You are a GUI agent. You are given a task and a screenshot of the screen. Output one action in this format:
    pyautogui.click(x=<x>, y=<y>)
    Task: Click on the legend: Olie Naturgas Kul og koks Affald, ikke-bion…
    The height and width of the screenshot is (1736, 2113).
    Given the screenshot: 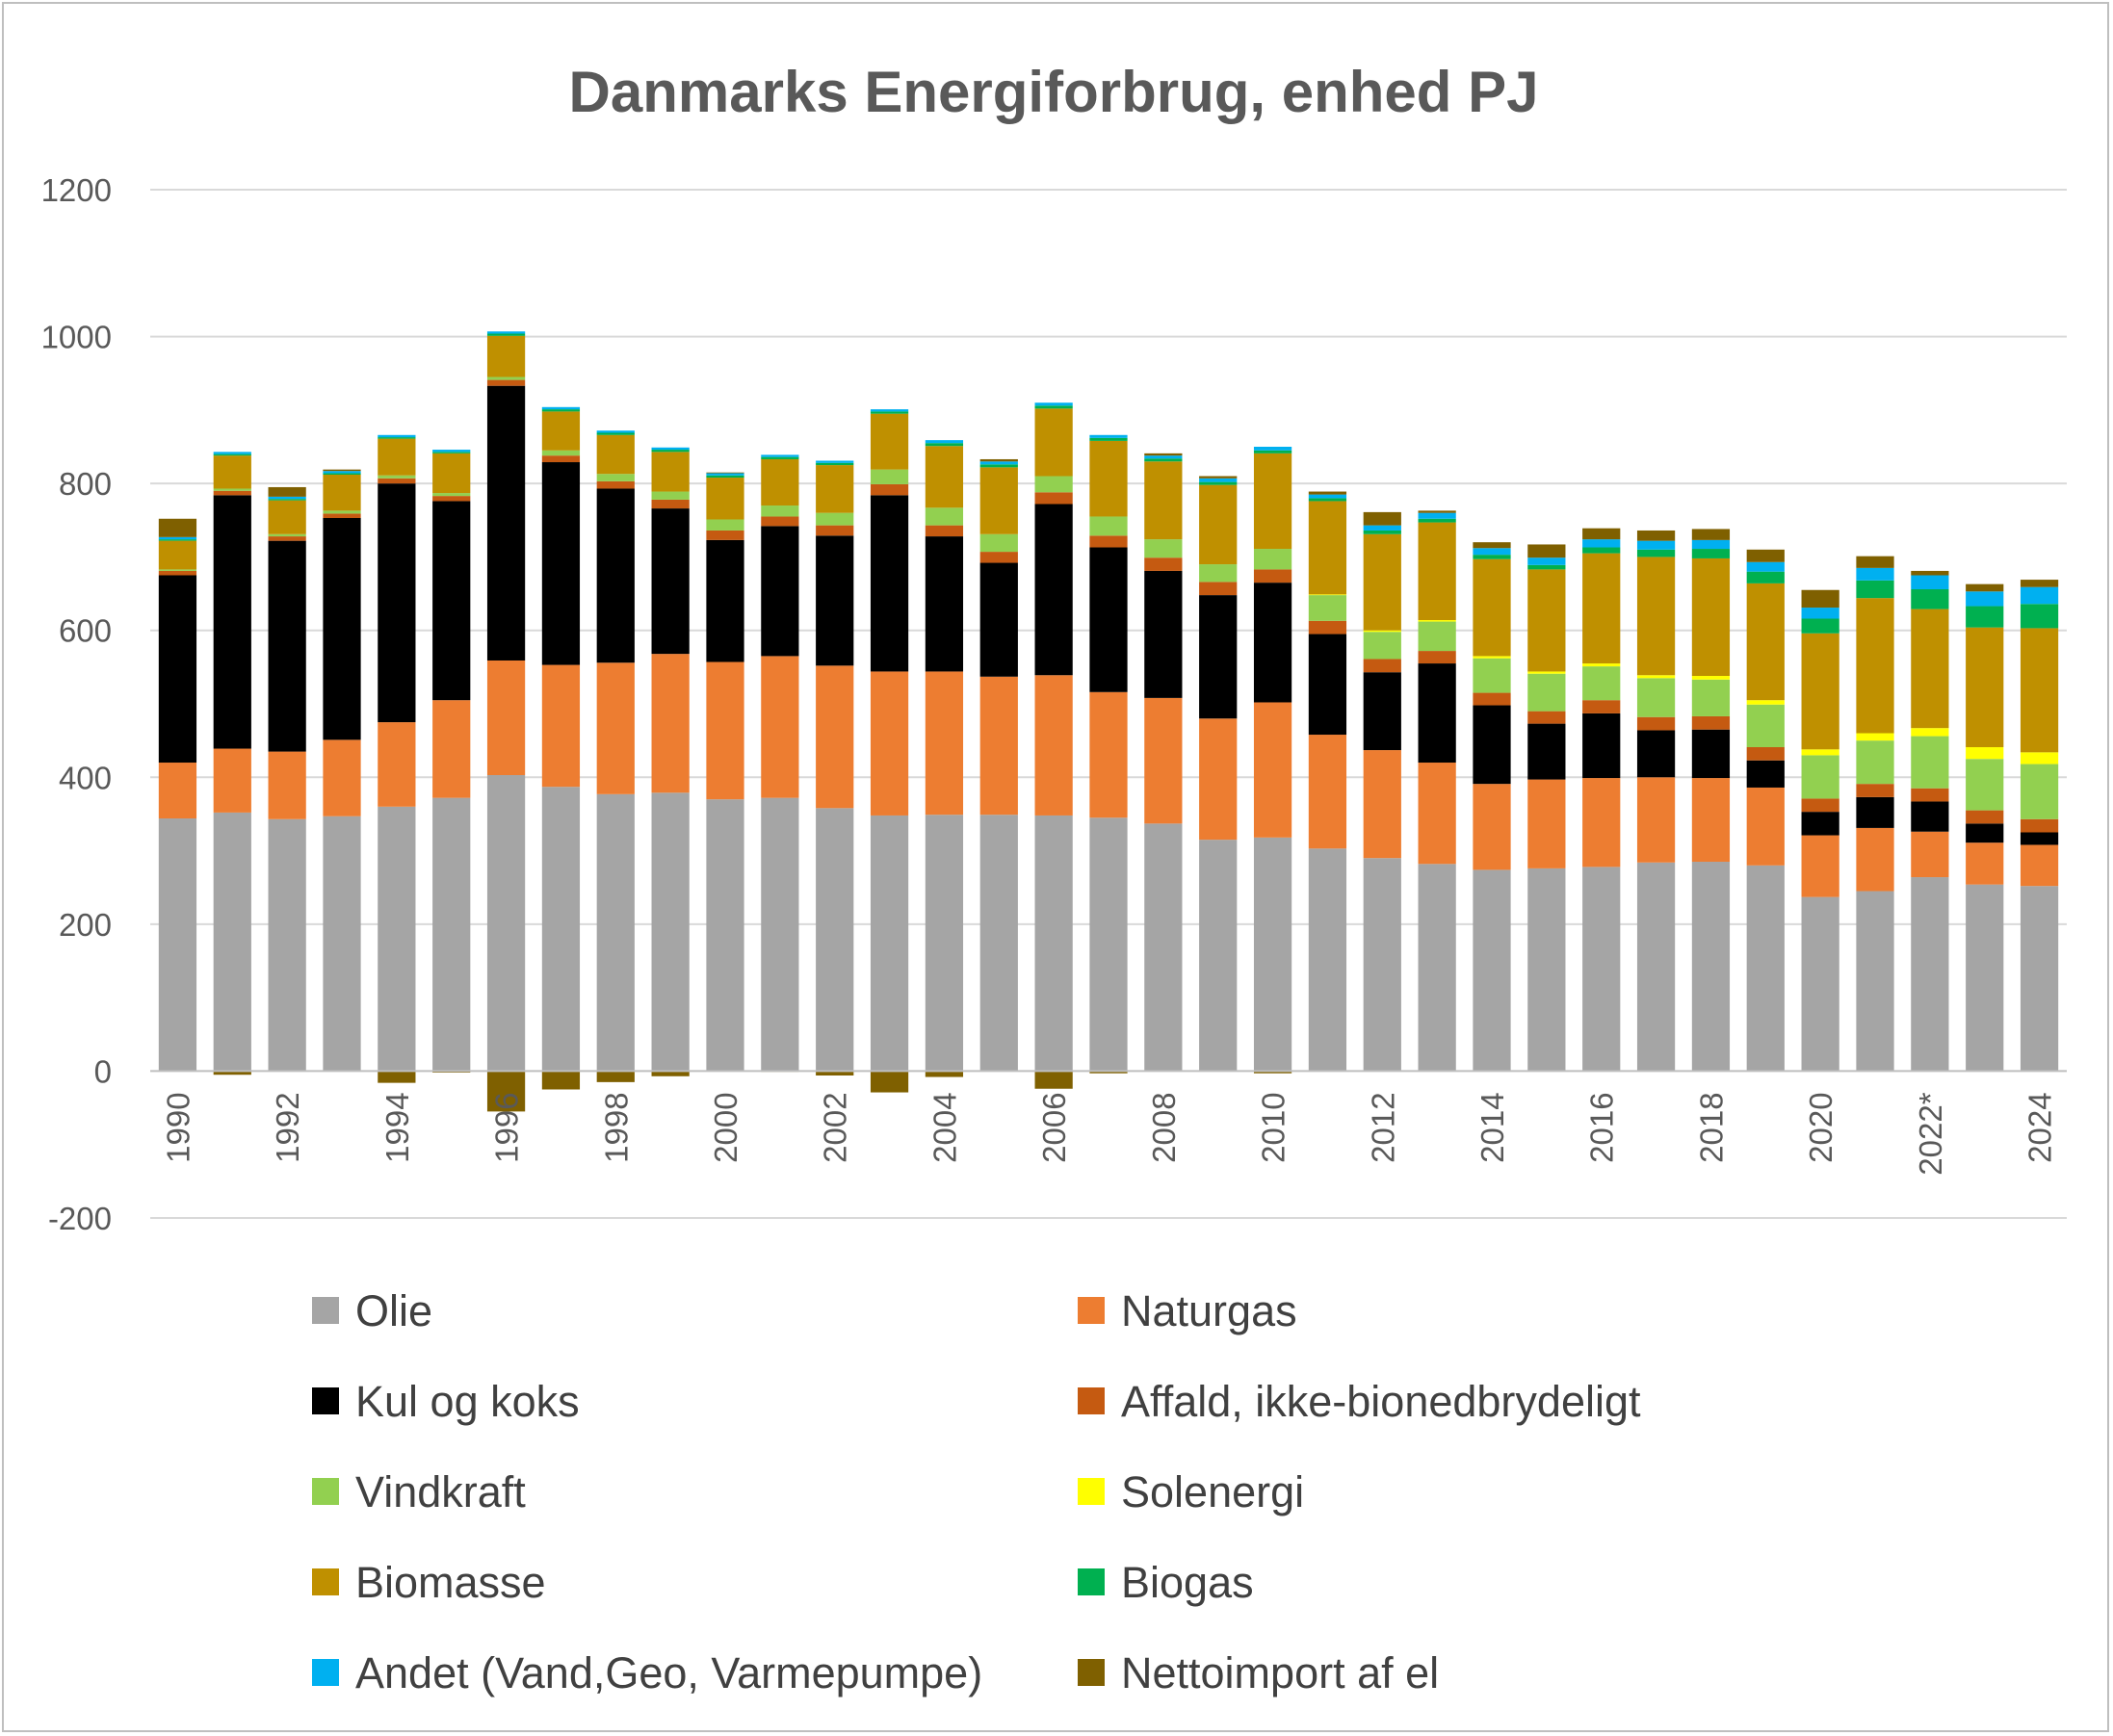 What is the action you would take?
    pyautogui.click(x=976, y=1491)
    